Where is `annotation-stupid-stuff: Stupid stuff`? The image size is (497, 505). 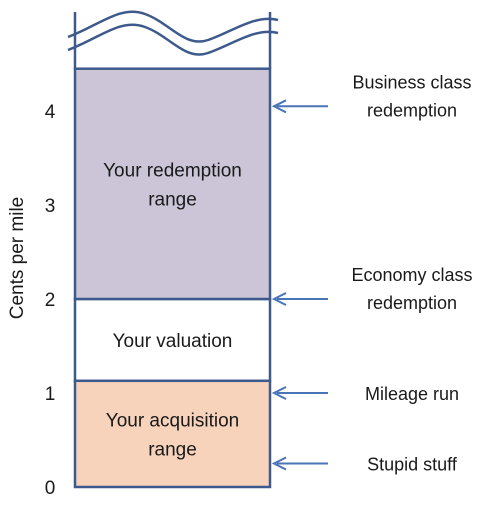 annotation-stupid-stuff: Stupid stuff is located at coordinates (412, 465).